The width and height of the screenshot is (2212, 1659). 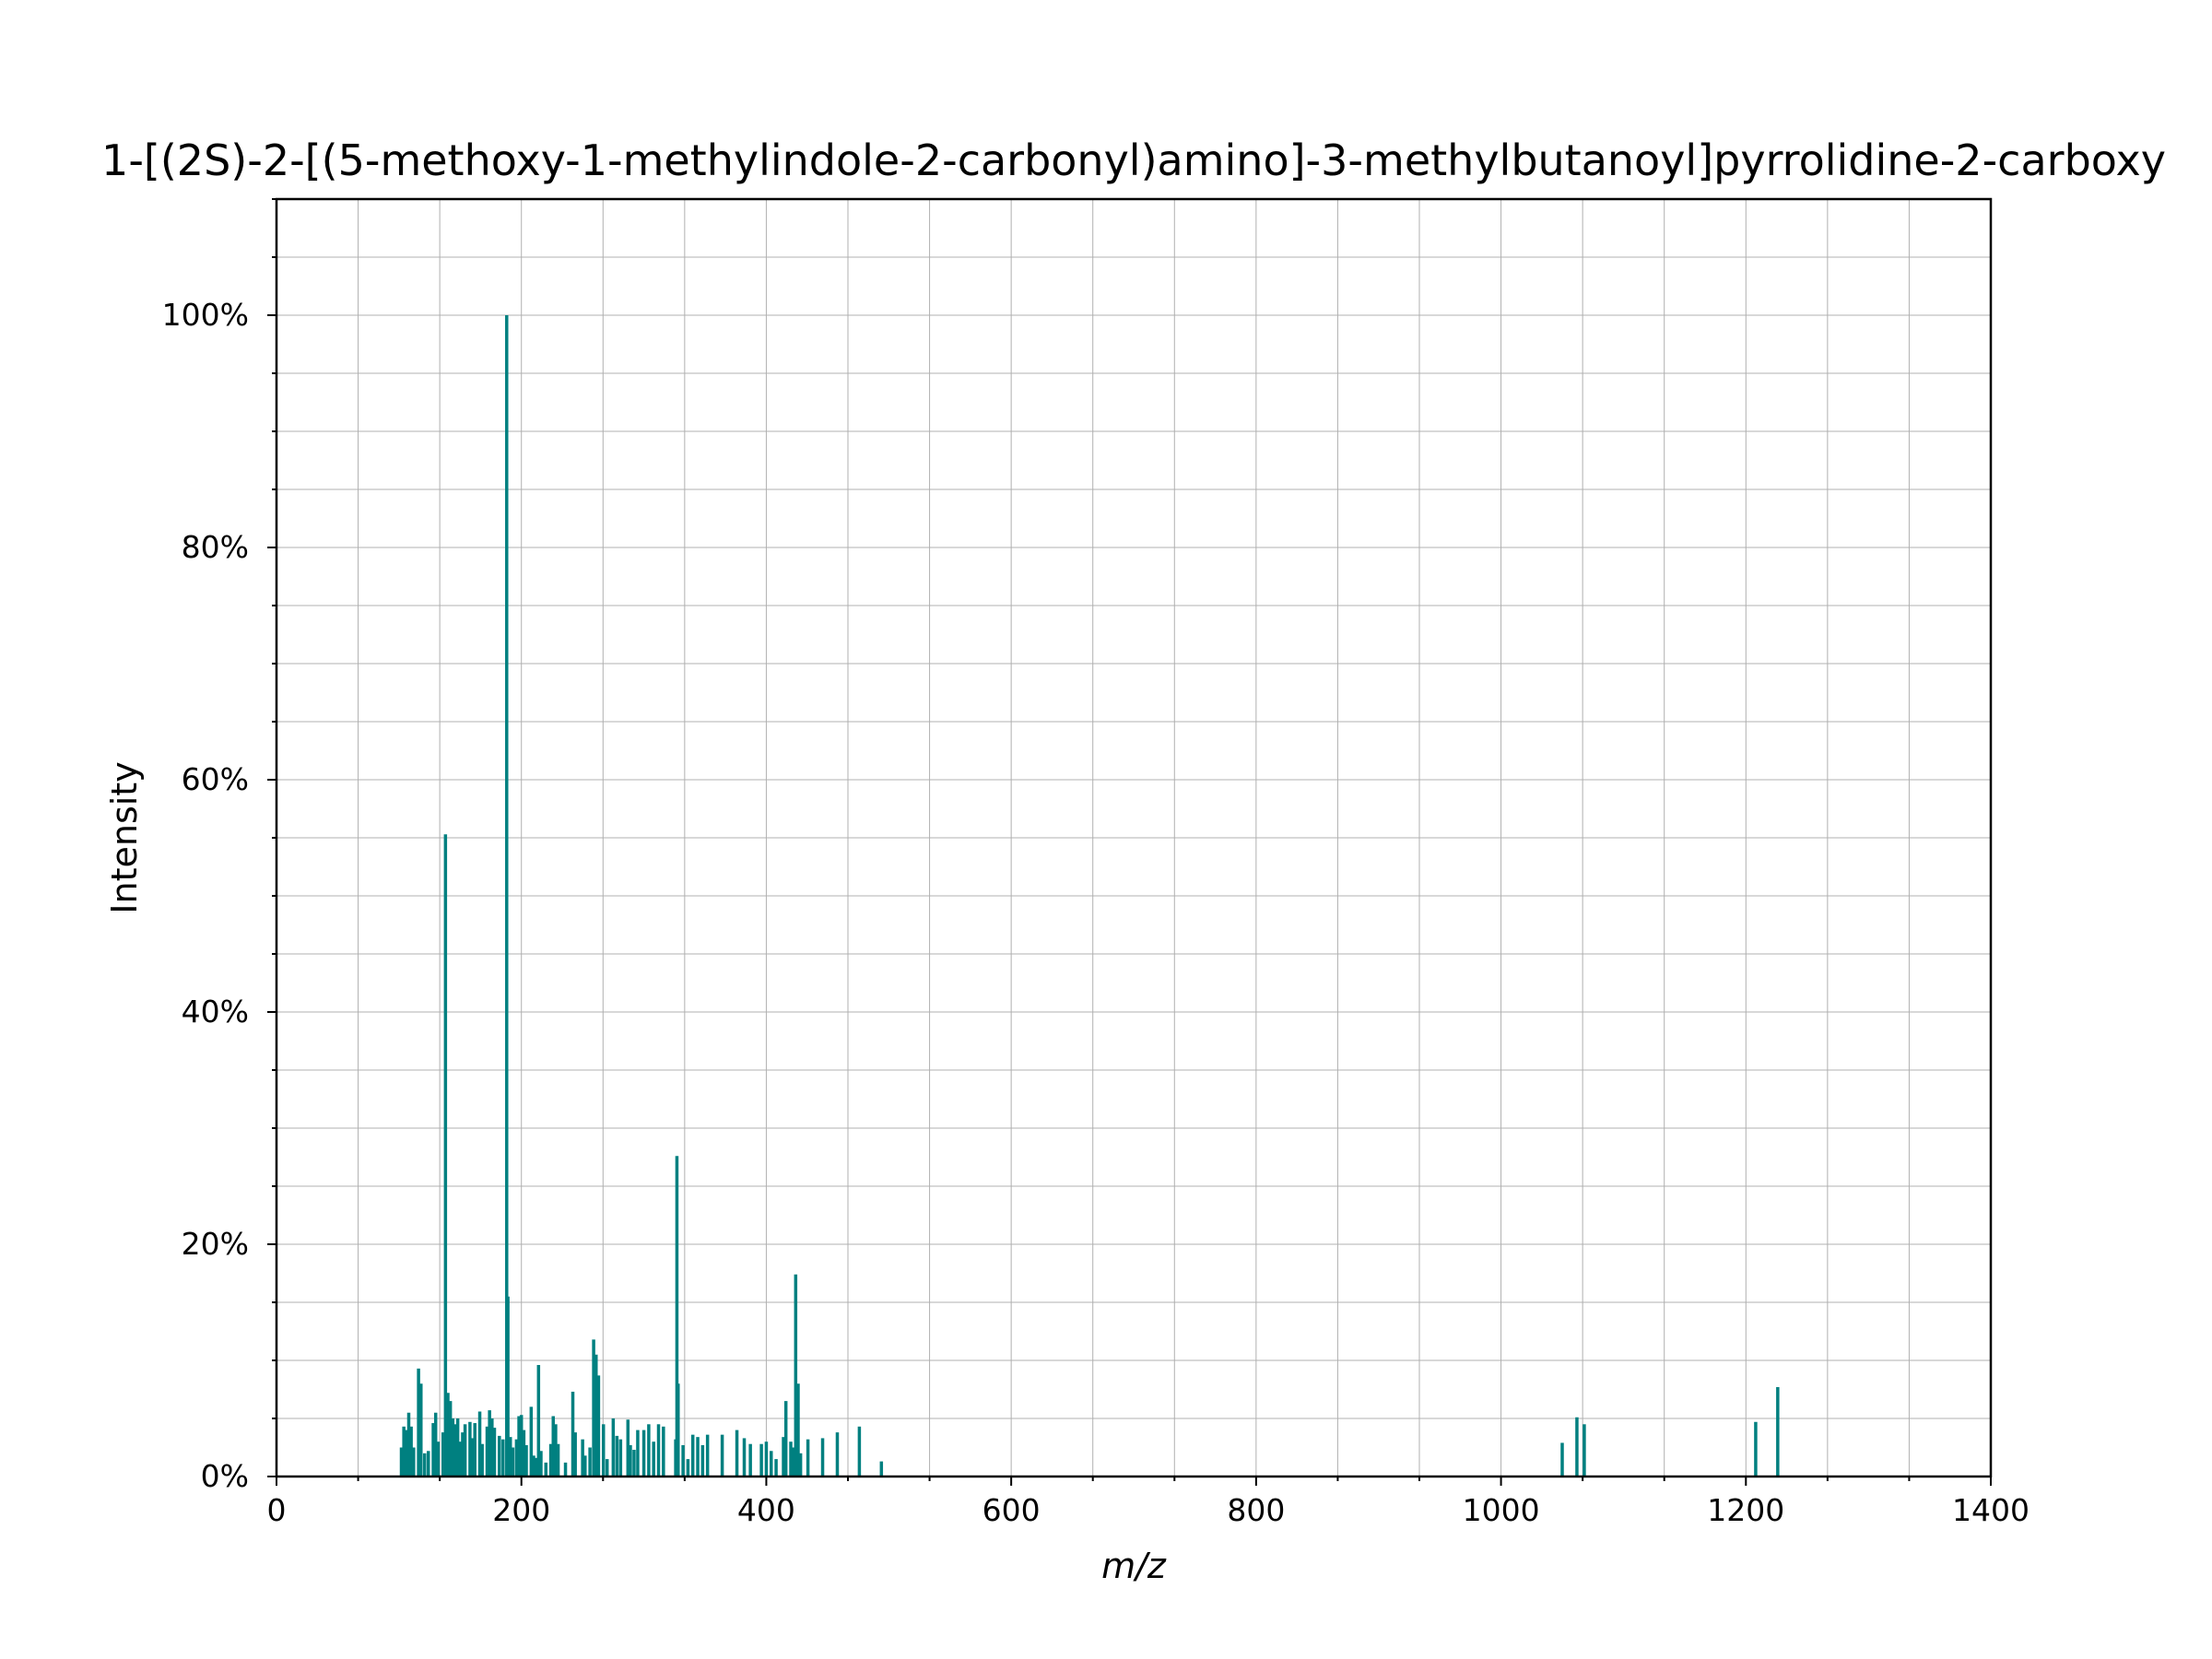 I want to click on y-tick-label: 100%, so click(x=205, y=315).